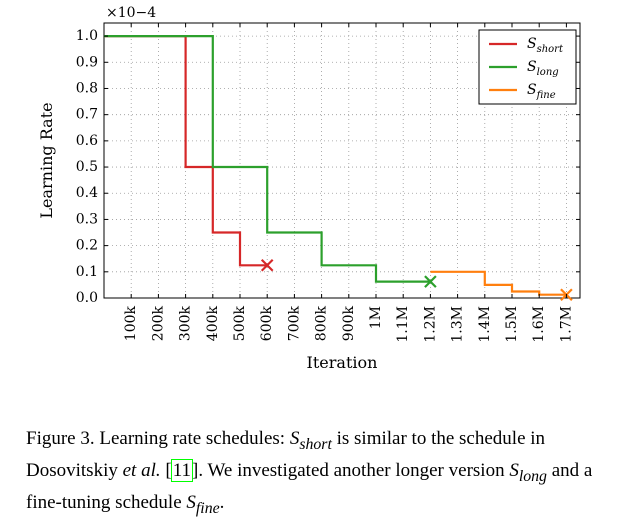 The image size is (635, 521). What do you see at coordinates (376, 317) in the screenshot?
I see `x-tick-label: 1M` at bounding box center [376, 317].